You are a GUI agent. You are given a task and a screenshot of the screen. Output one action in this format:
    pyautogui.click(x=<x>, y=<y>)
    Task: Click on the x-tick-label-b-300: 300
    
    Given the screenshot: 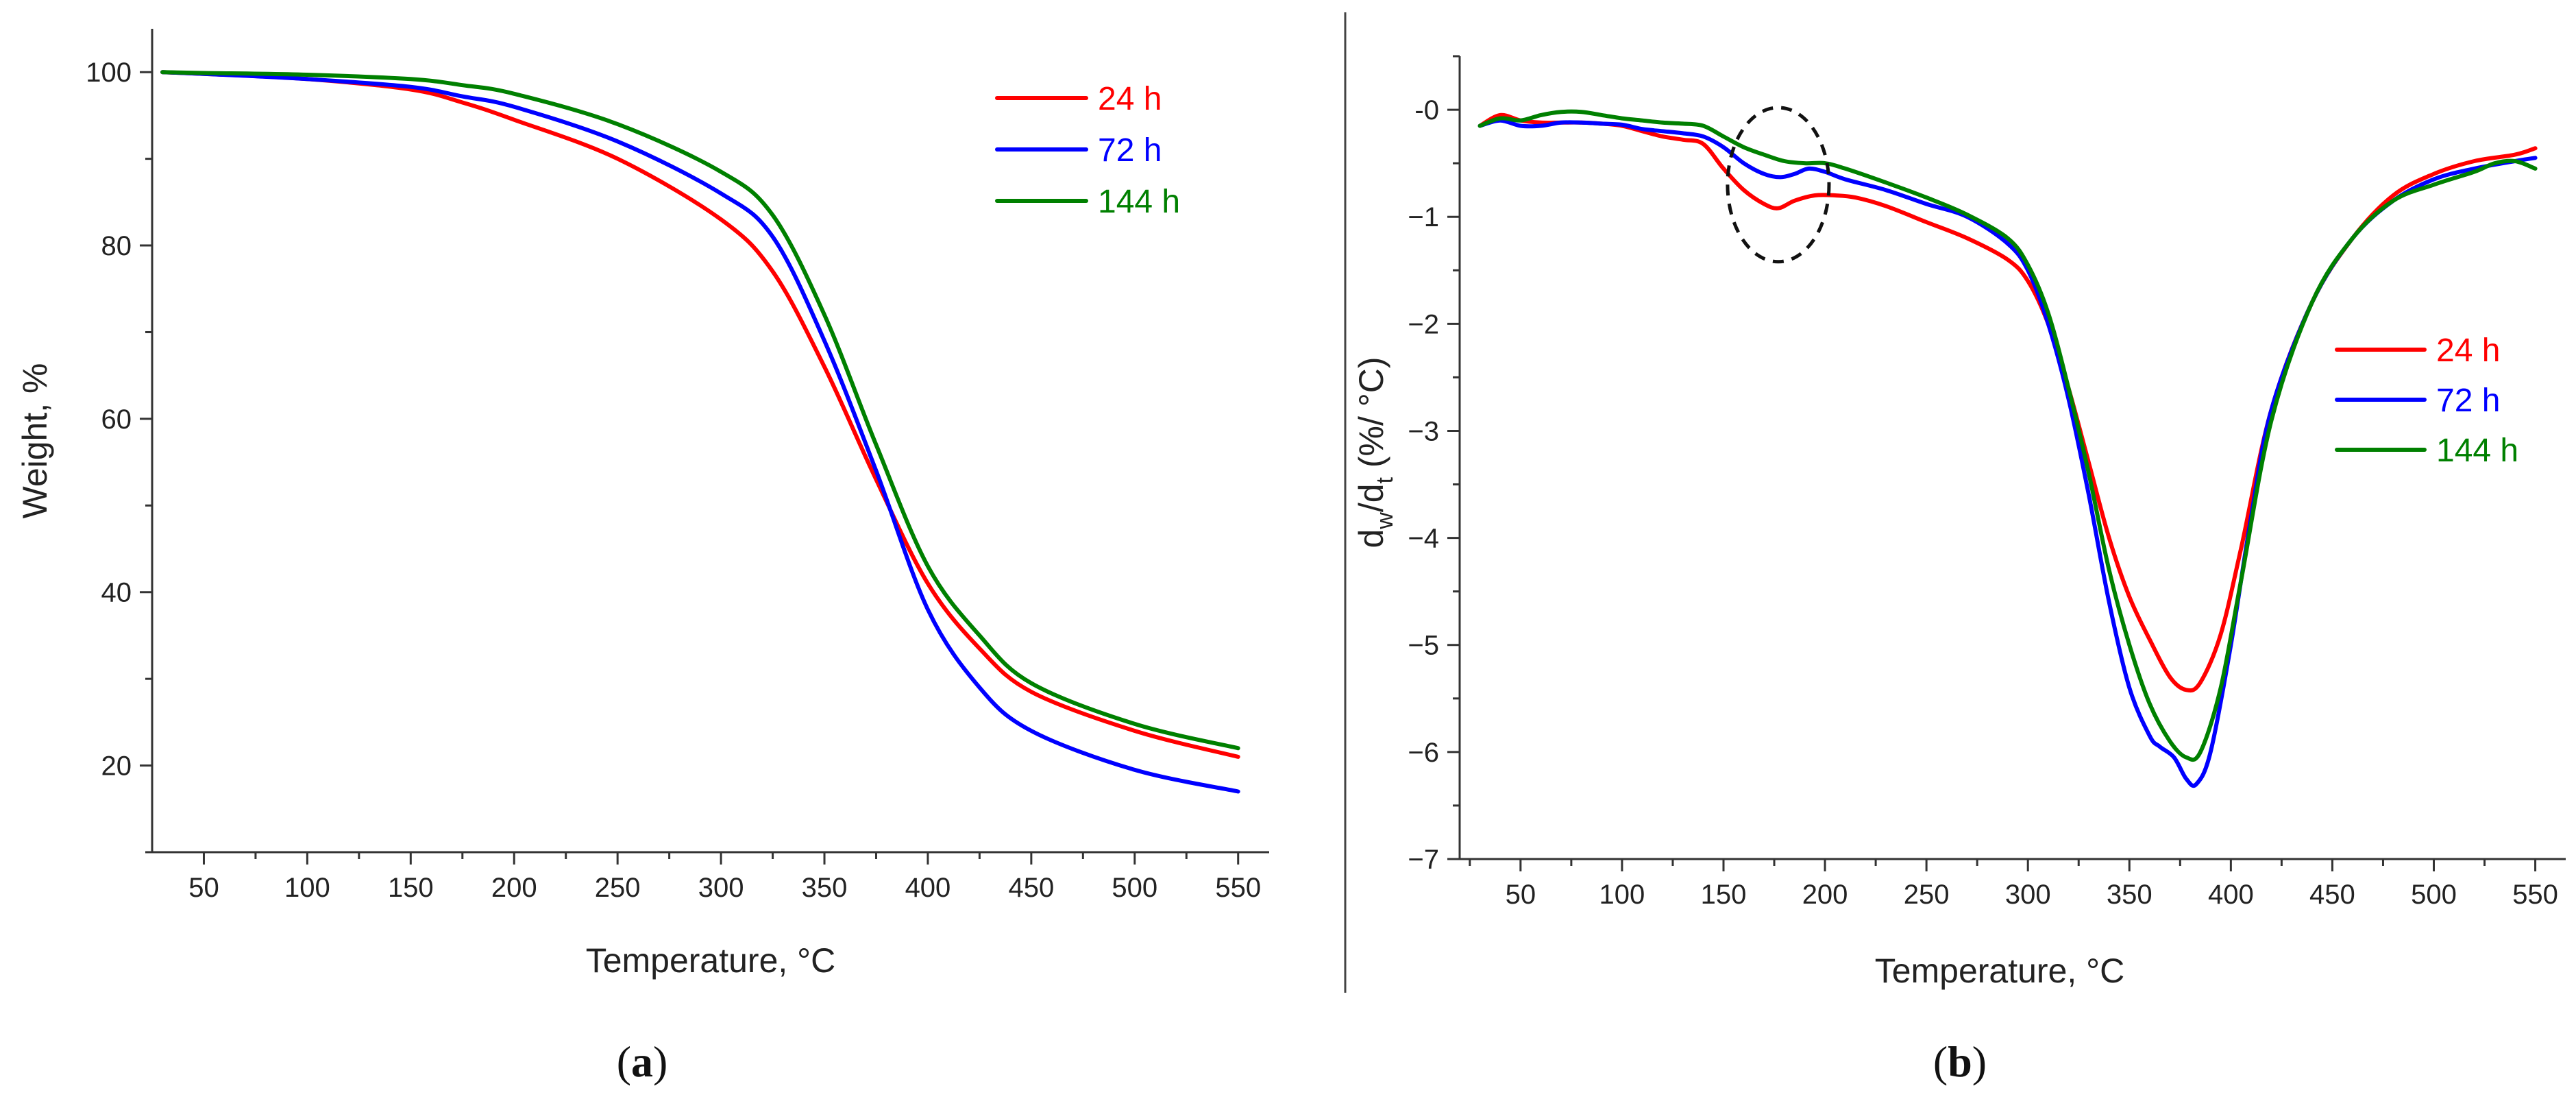 What is the action you would take?
    pyautogui.click(x=2028, y=895)
    